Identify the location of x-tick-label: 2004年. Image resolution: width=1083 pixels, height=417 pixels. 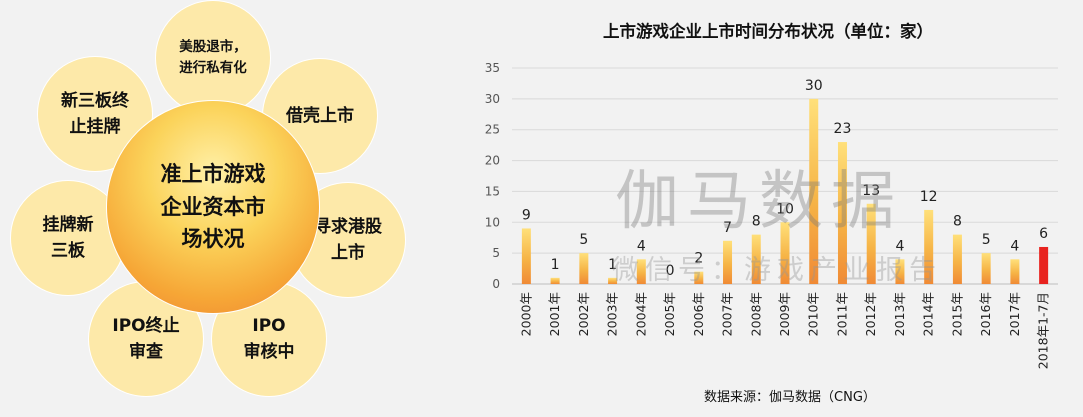
(640, 314).